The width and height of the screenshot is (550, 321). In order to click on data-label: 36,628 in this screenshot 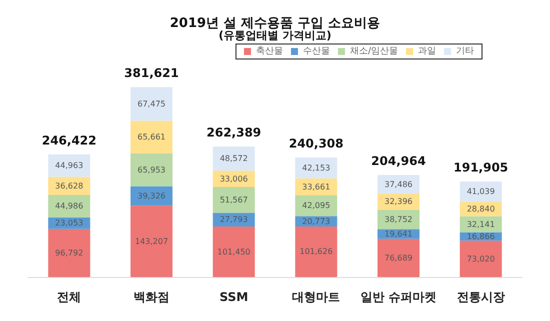, I will do `click(69, 185)`.